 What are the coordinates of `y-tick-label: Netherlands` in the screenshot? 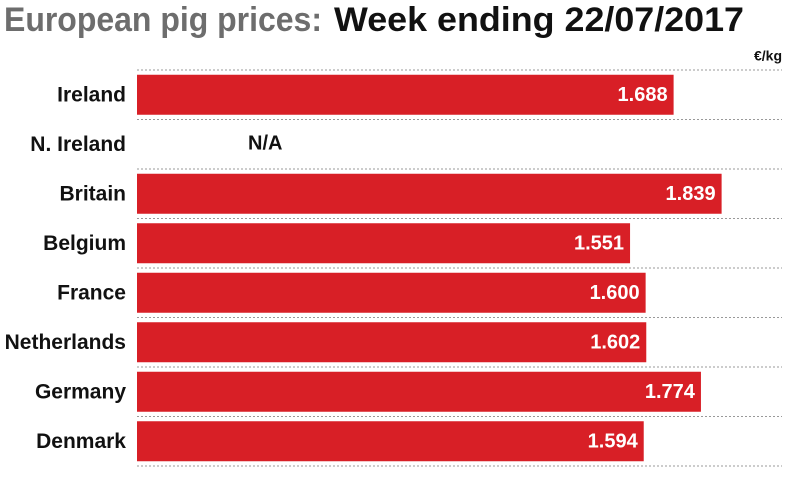 It's located at (65, 342).